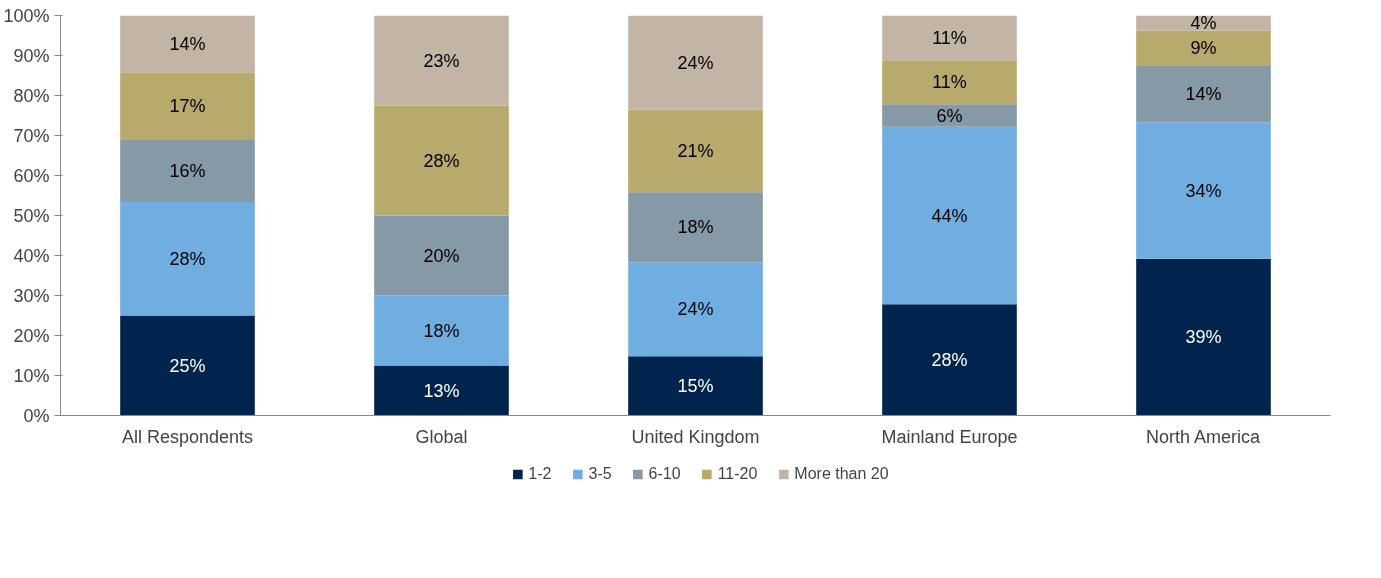  What do you see at coordinates (31, 255) in the screenshot?
I see `y-tick-label: 40%` at bounding box center [31, 255].